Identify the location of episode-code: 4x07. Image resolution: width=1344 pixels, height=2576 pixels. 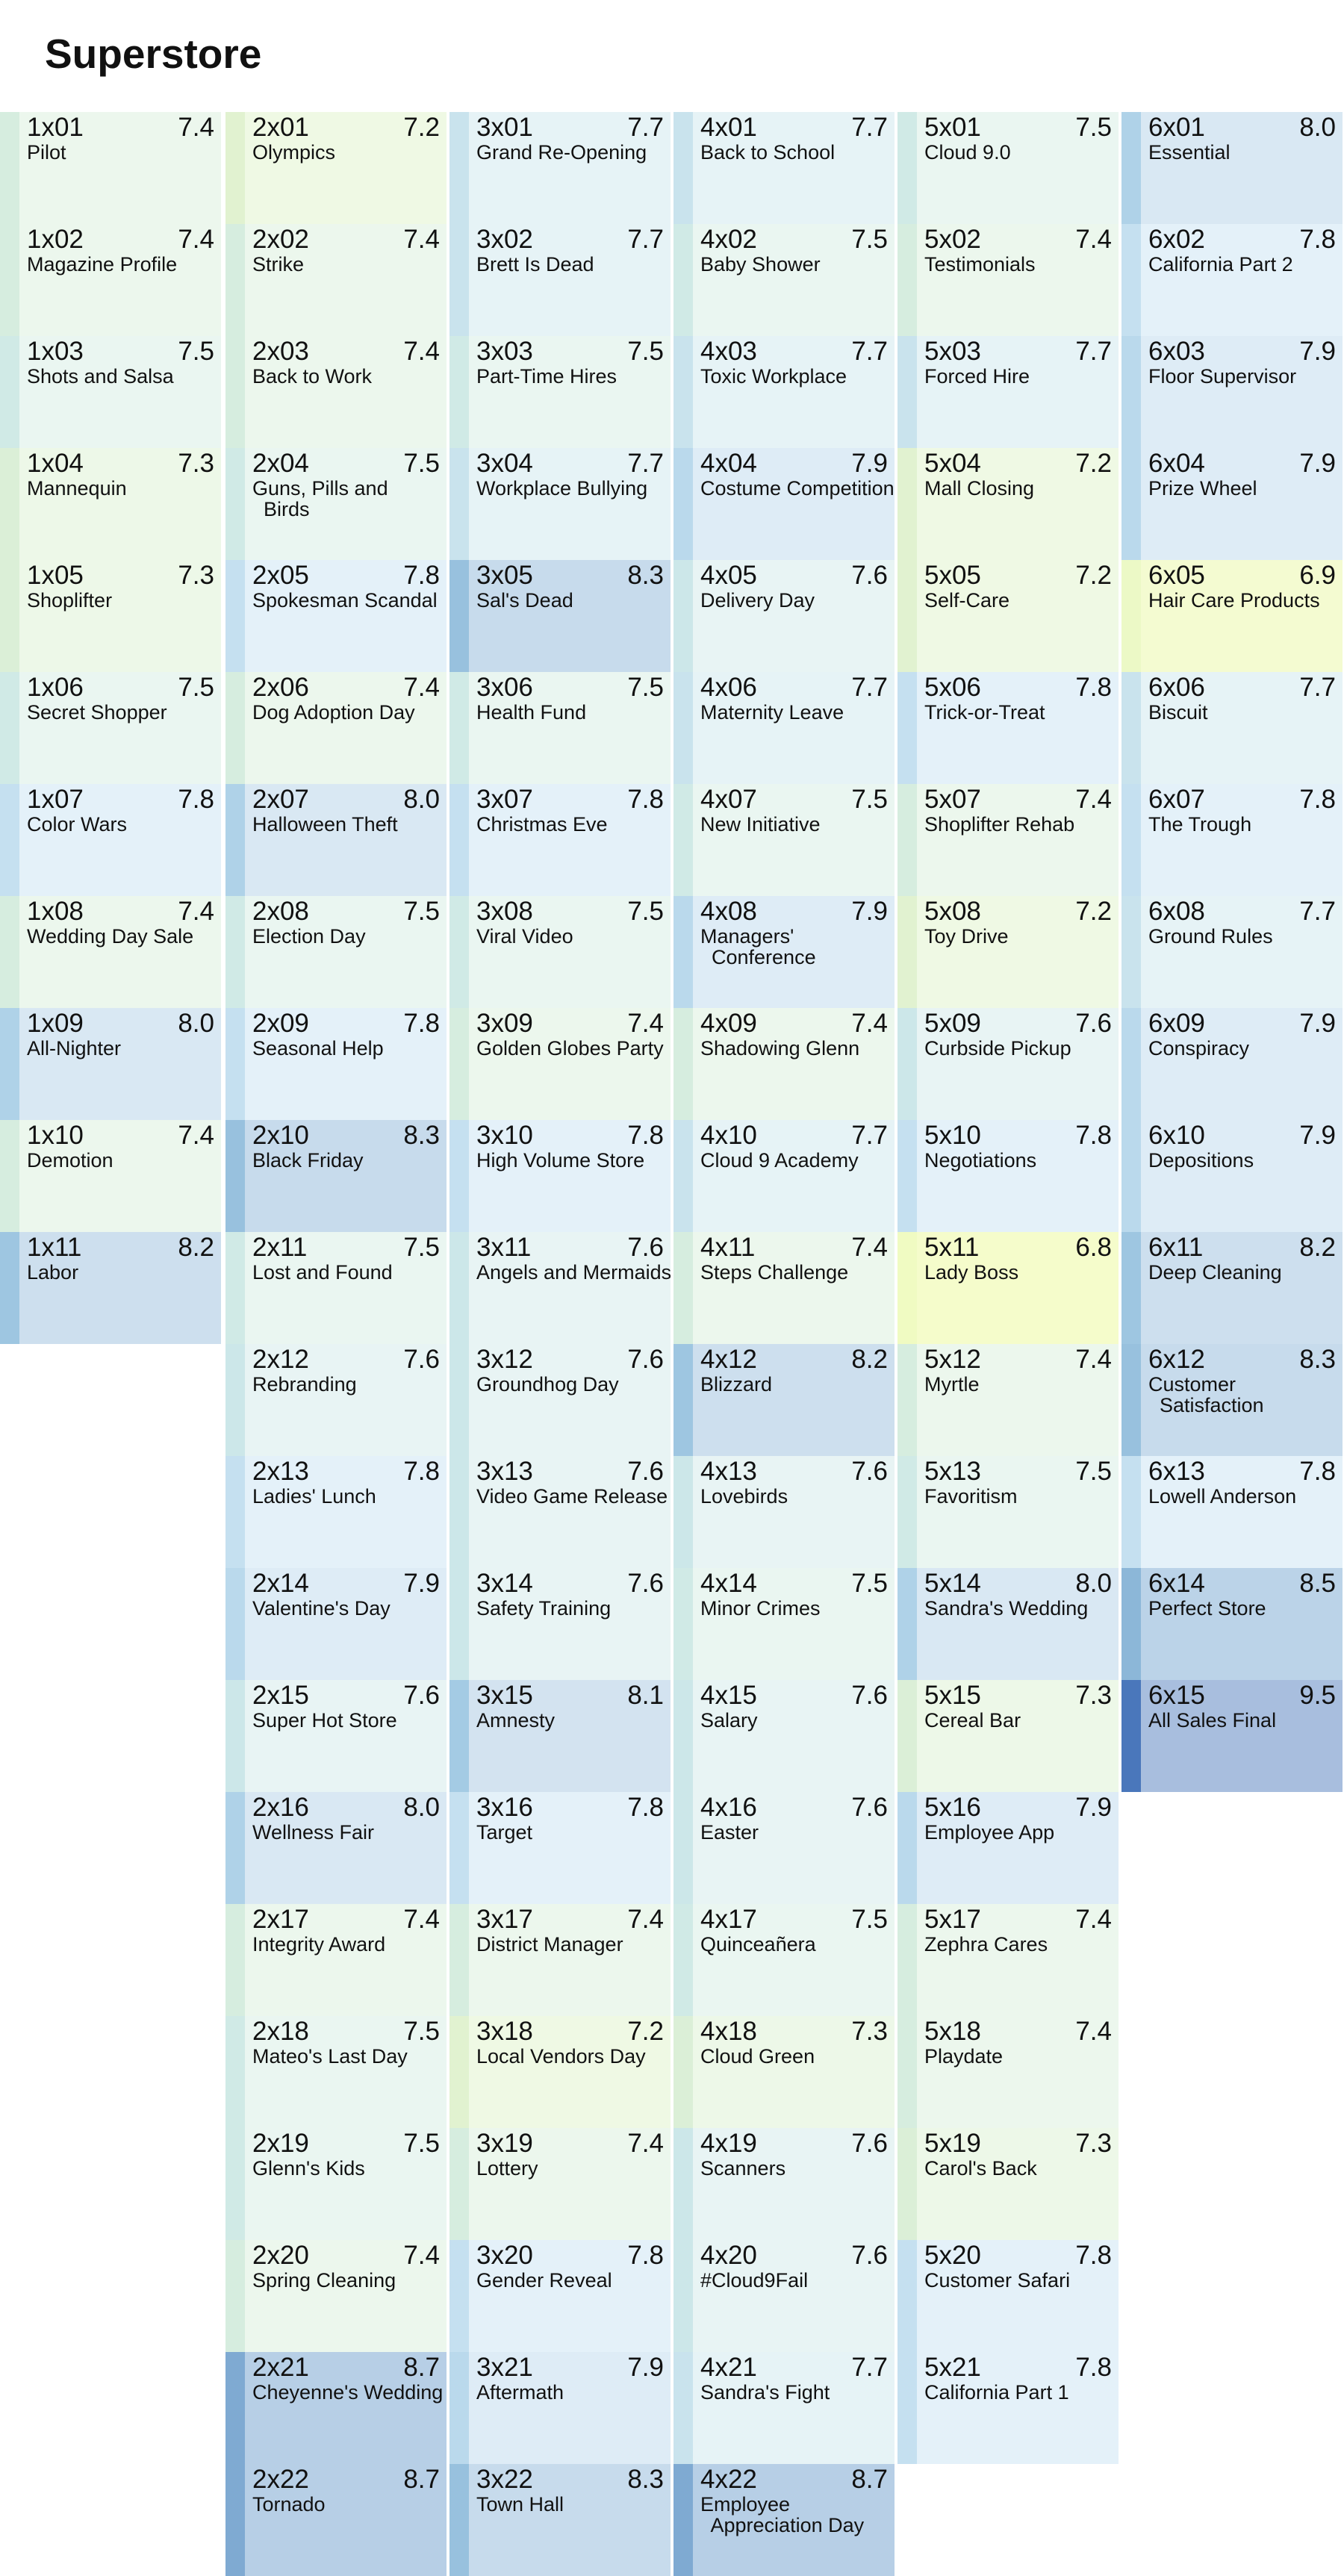
(728, 799).